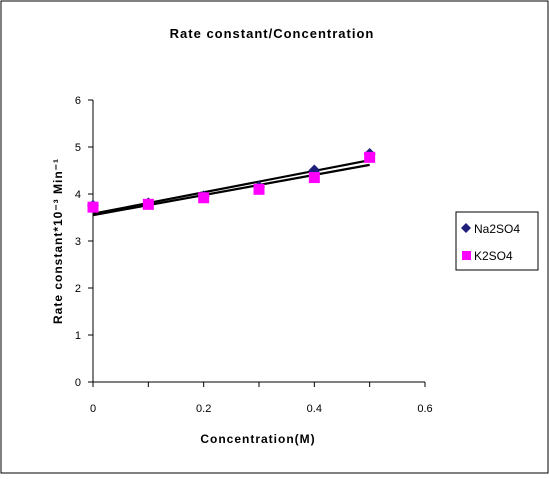 This screenshot has width=549, height=479. Describe the element at coordinates (466, 255) in the screenshot. I see `legend-marker-k2so4` at that location.